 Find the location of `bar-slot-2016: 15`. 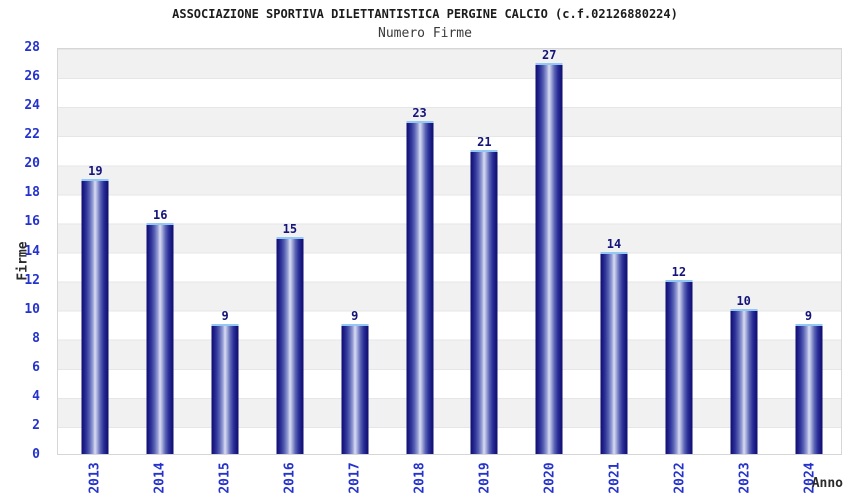

bar-slot-2016: 15 is located at coordinates (289, 251).